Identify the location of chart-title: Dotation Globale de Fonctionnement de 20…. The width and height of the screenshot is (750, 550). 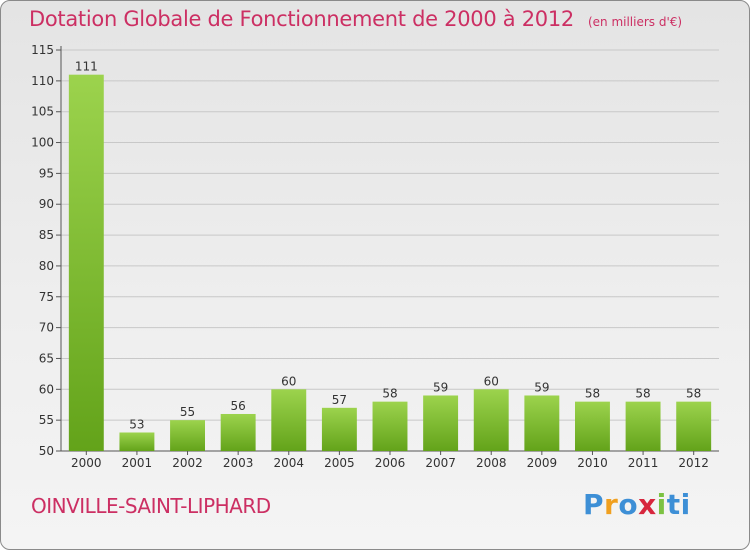
(355, 19).